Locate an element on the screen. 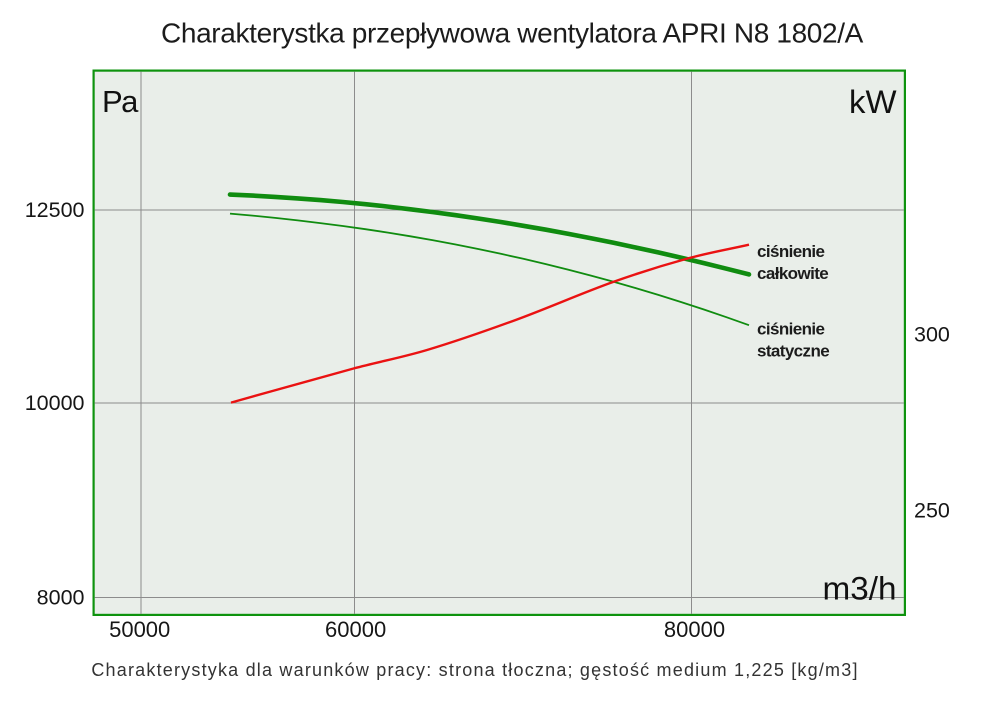  svg-text: 12500 is located at coordinates (55, 210).